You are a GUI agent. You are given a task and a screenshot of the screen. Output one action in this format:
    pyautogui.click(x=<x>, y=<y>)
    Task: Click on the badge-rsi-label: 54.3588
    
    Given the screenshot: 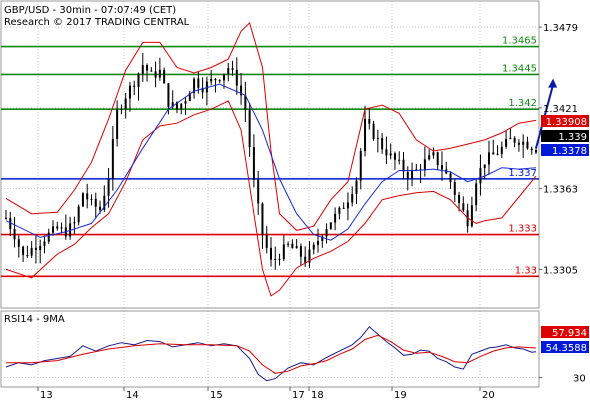 What is the action you would take?
    pyautogui.click(x=566, y=348)
    